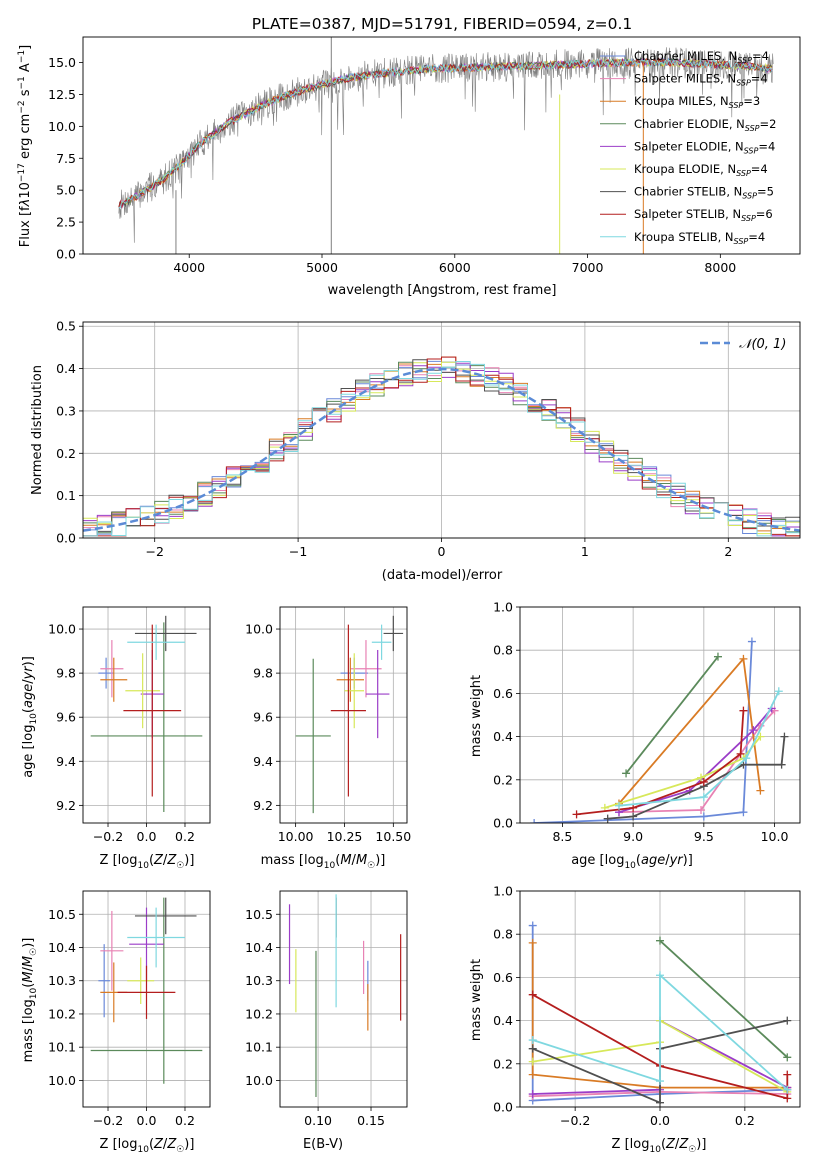 The height and width of the screenshot is (1174, 819). I want to click on mass-vs-metallicity-panel: −0.2 0.0 0.2 10.0 10.1 10.2 10.3 10.4 10.5, so click(129, 1009).